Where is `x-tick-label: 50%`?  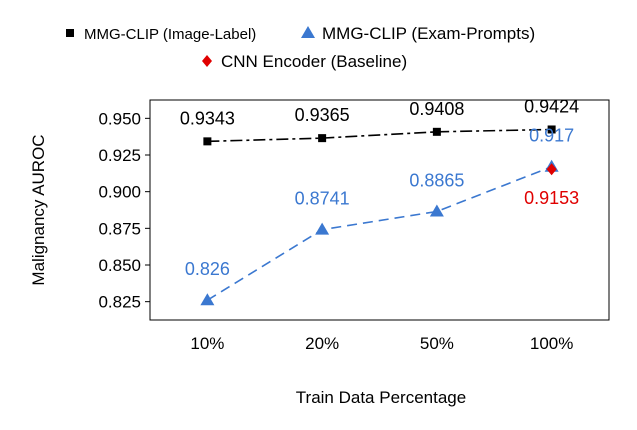
x-tick-label: 50% is located at coordinates (437, 343).